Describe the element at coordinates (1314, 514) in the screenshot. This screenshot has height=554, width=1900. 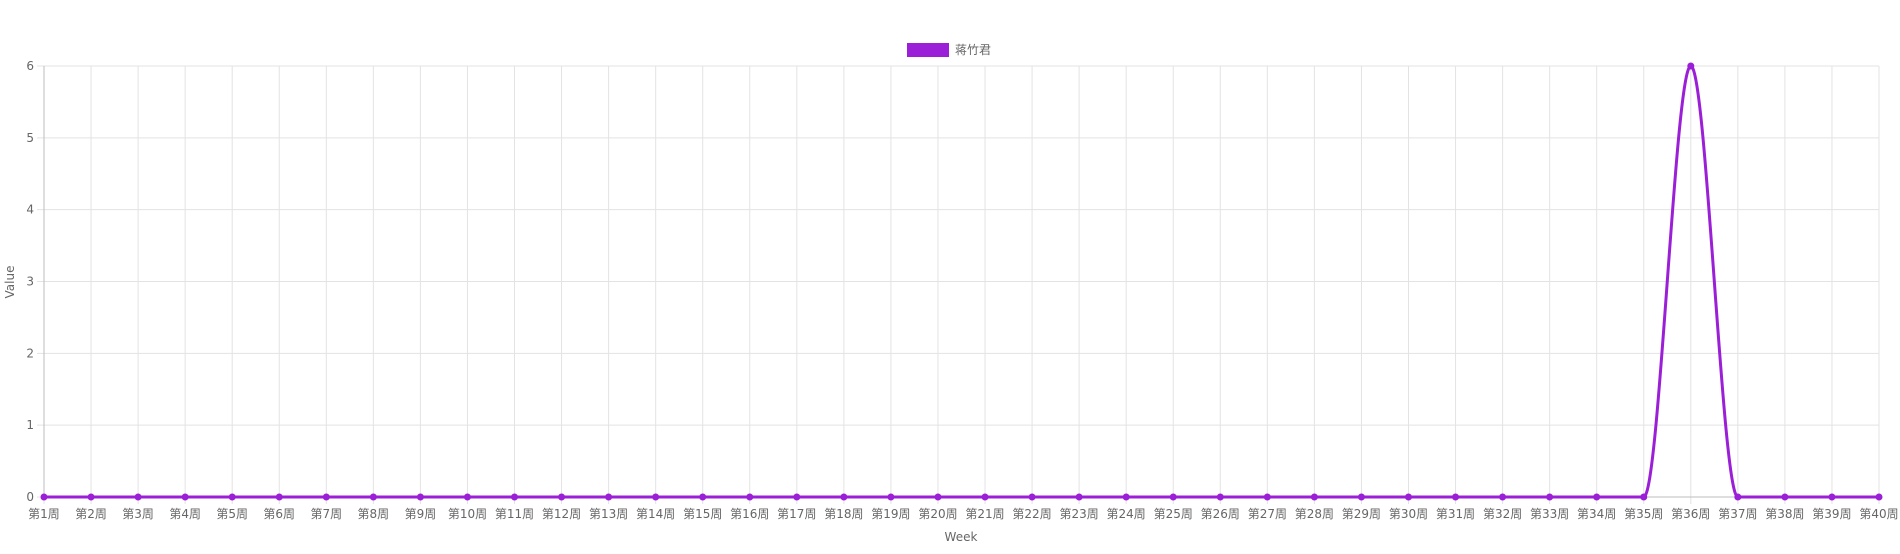
I see `x-tick-label: 第28周` at that location.